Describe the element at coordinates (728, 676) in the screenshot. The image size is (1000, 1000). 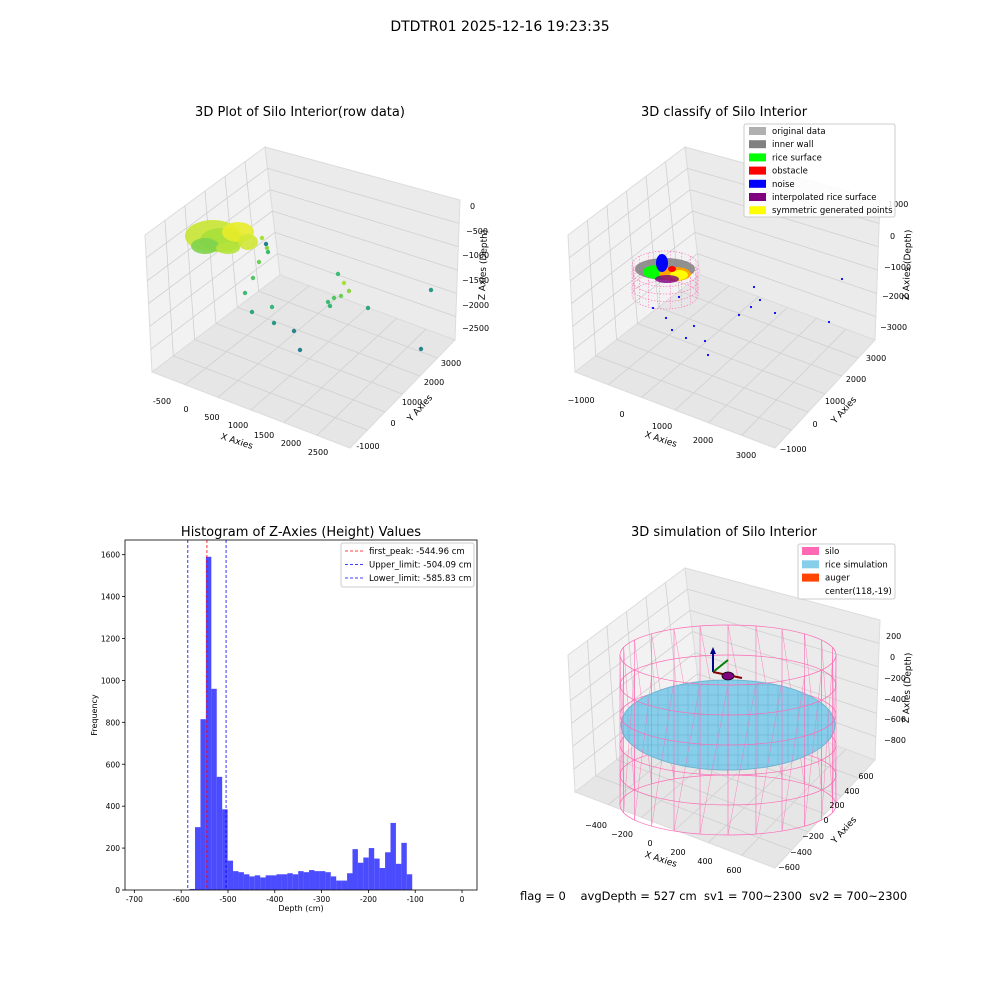
I see `auger-marker` at that location.